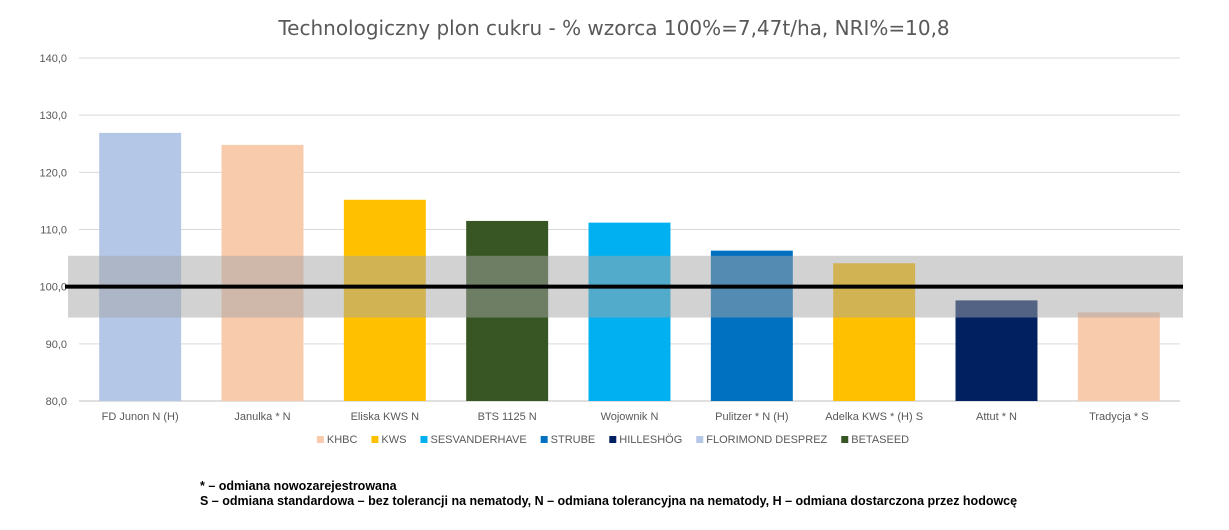  What do you see at coordinates (140, 417) in the screenshot?
I see `x-tick-label: FD Junon N (H)` at bounding box center [140, 417].